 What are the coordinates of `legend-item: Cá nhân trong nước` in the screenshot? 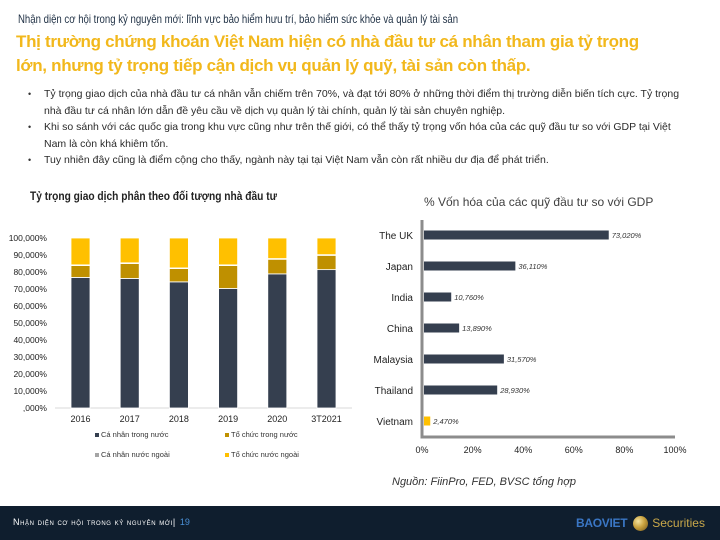 It's located at (132, 434).